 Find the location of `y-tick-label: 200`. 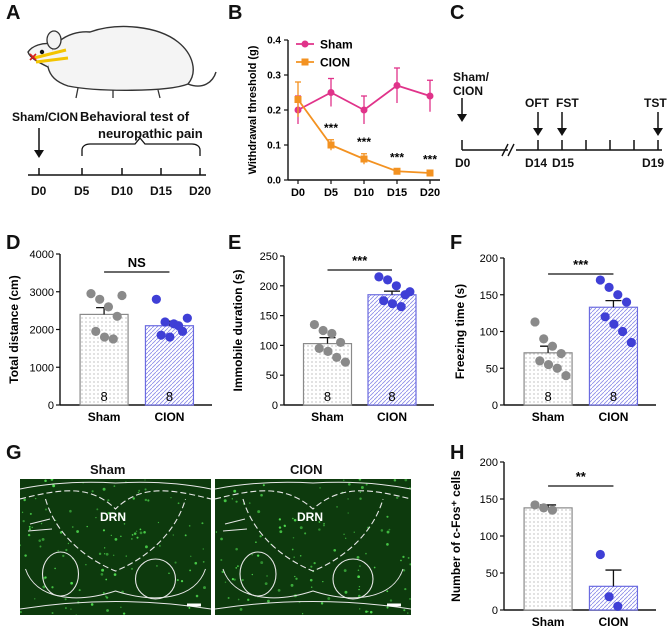

y-tick-label: 200 is located at coordinates (489, 259).